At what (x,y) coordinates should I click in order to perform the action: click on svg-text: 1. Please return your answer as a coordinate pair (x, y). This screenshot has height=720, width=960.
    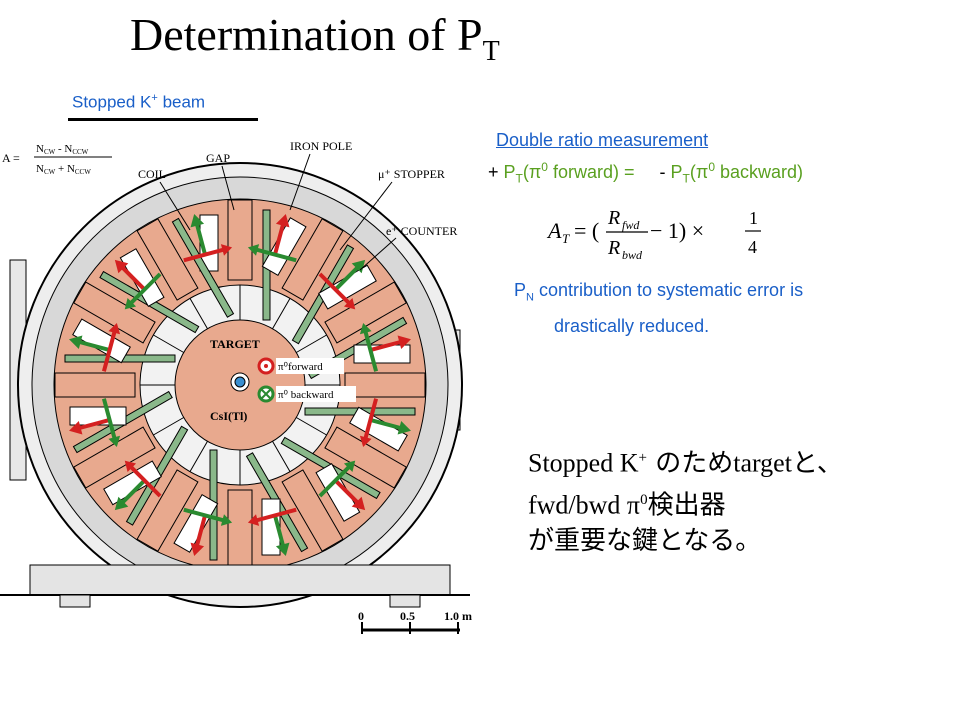
    Looking at the image, I should click on (753, 218).